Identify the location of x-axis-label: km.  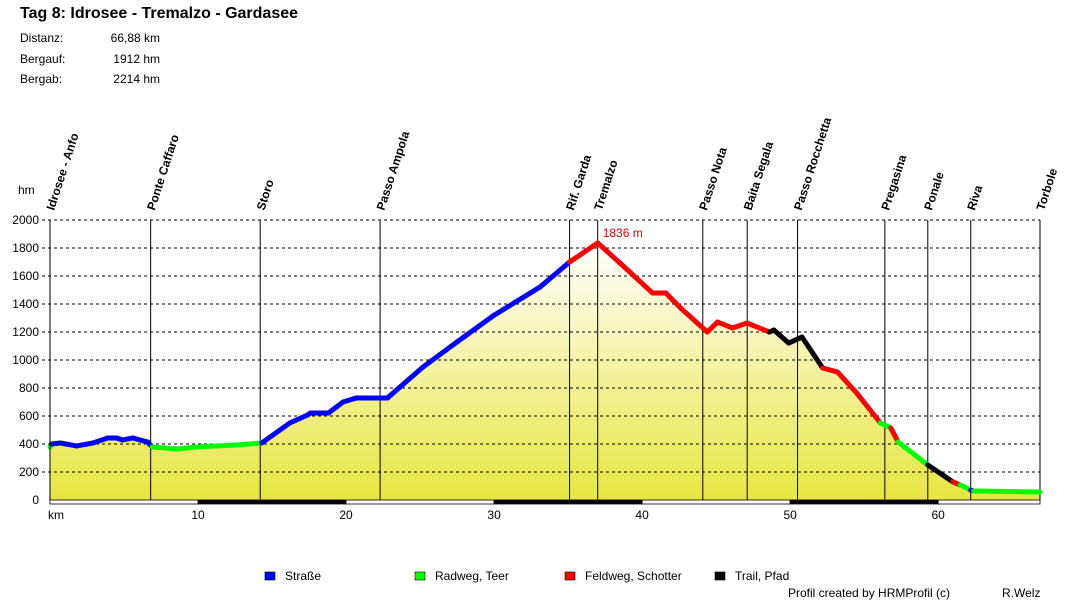
(56, 515).